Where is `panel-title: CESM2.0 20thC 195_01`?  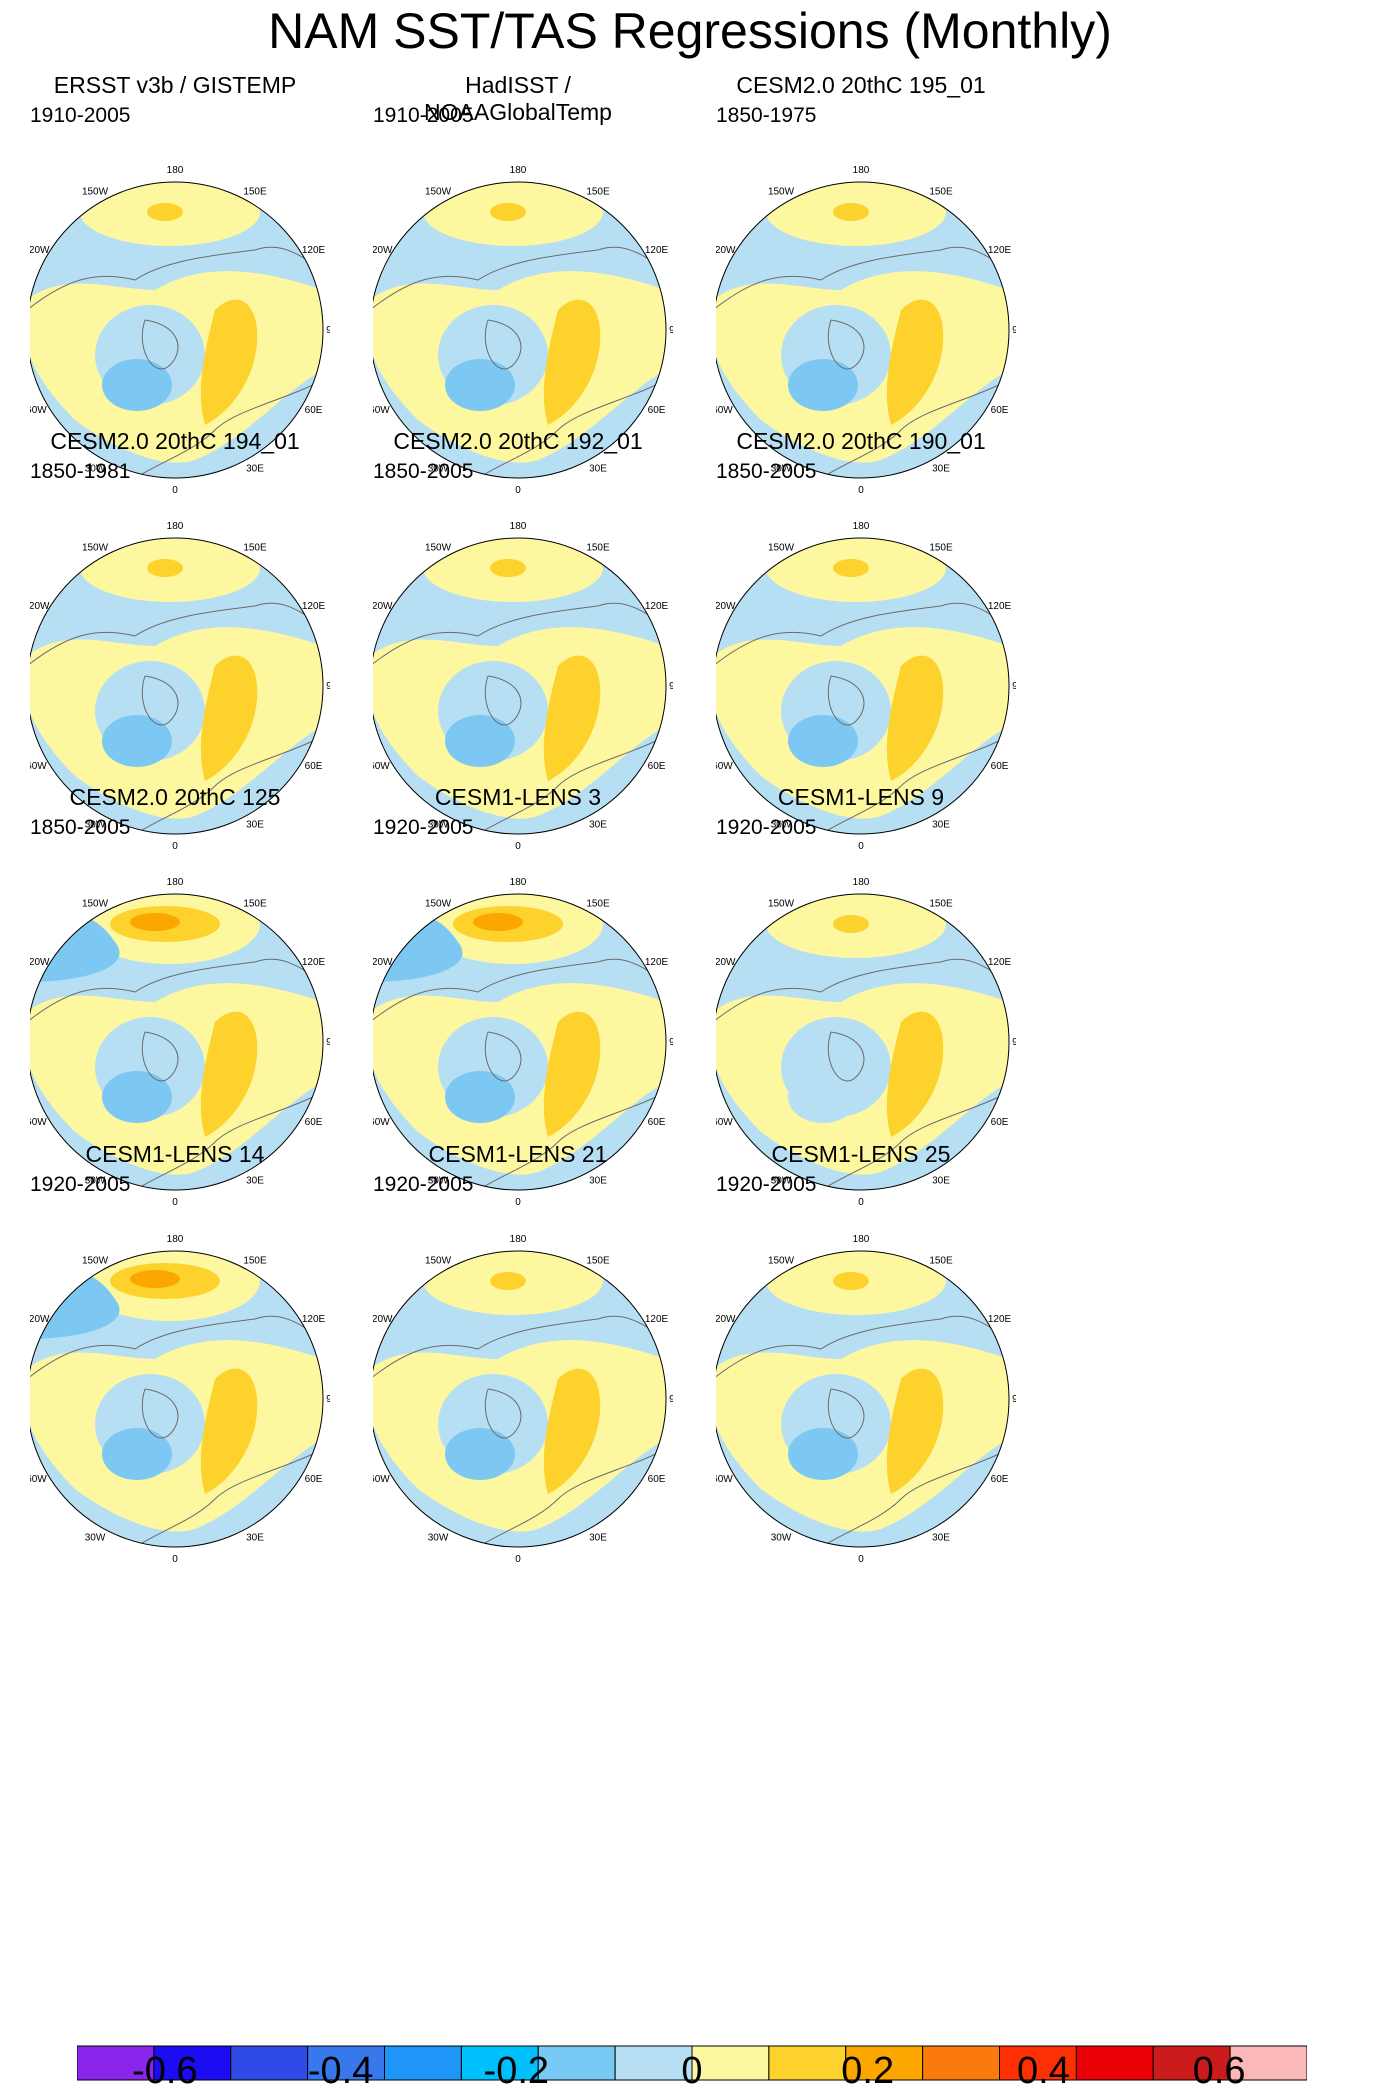
panel-title: CESM2.0 20thC 195_01 is located at coordinates (861, 85).